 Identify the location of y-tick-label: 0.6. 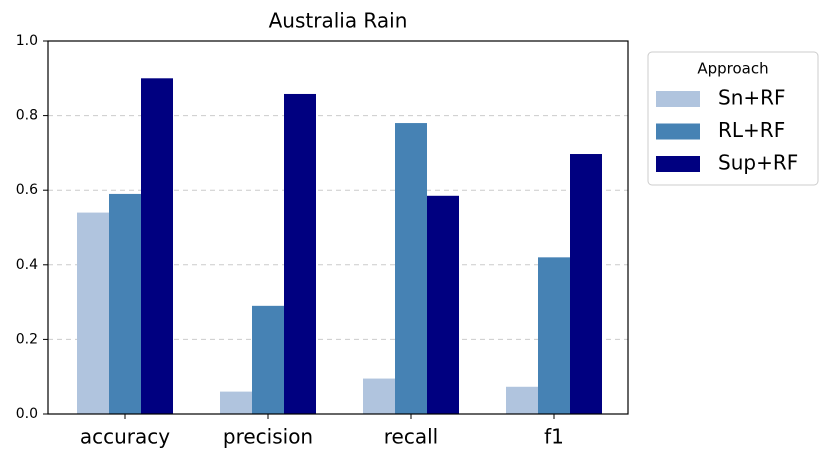
(27, 190).